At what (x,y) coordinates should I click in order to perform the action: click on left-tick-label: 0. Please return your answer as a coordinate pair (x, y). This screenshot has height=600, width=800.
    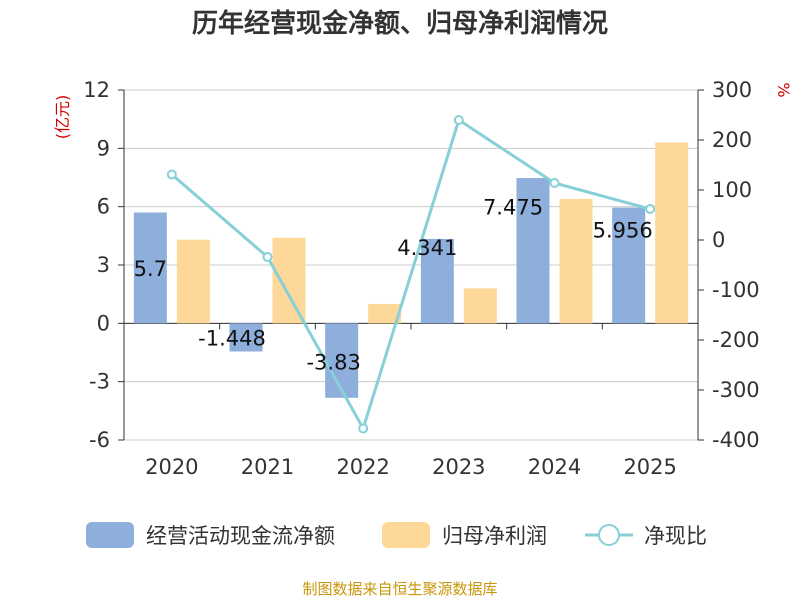
    Looking at the image, I should click on (103, 323).